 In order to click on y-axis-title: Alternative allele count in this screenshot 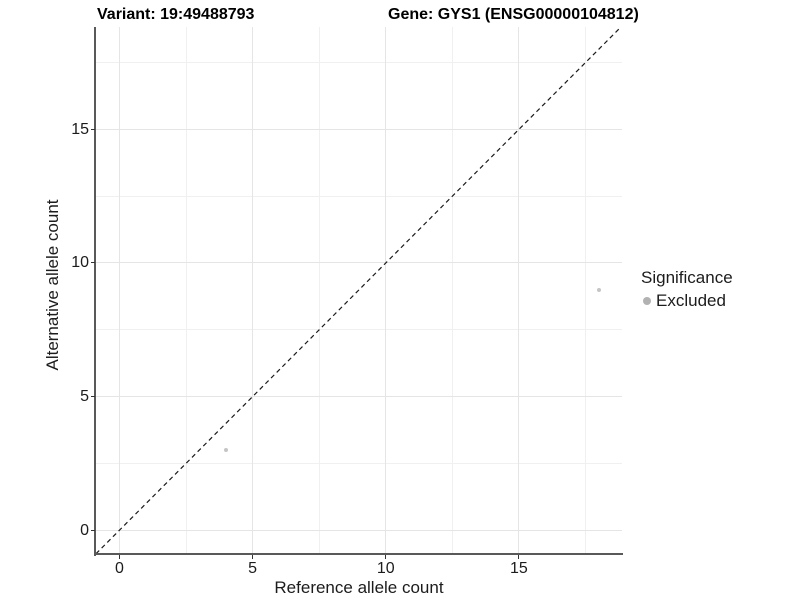, I will do `click(52, 285)`.